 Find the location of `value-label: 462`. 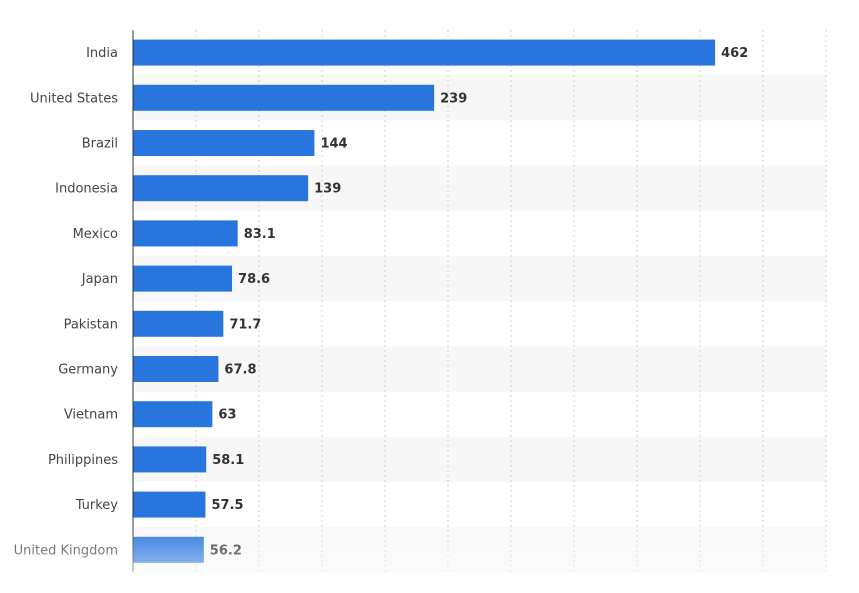

value-label: 462 is located at coordinates (734, 53).